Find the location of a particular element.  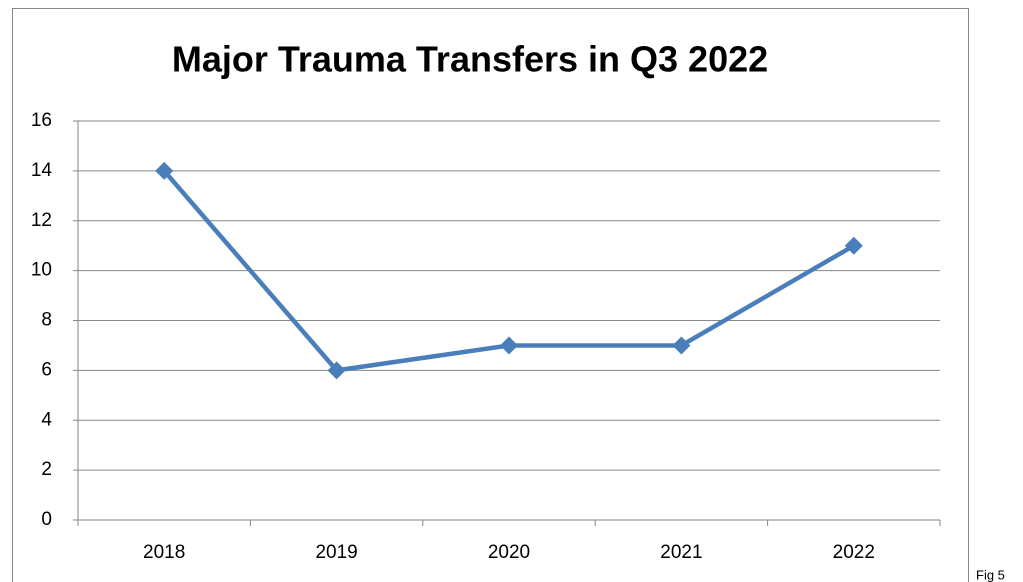

y-tick-label: 2 is located at coordinates (46, 469).